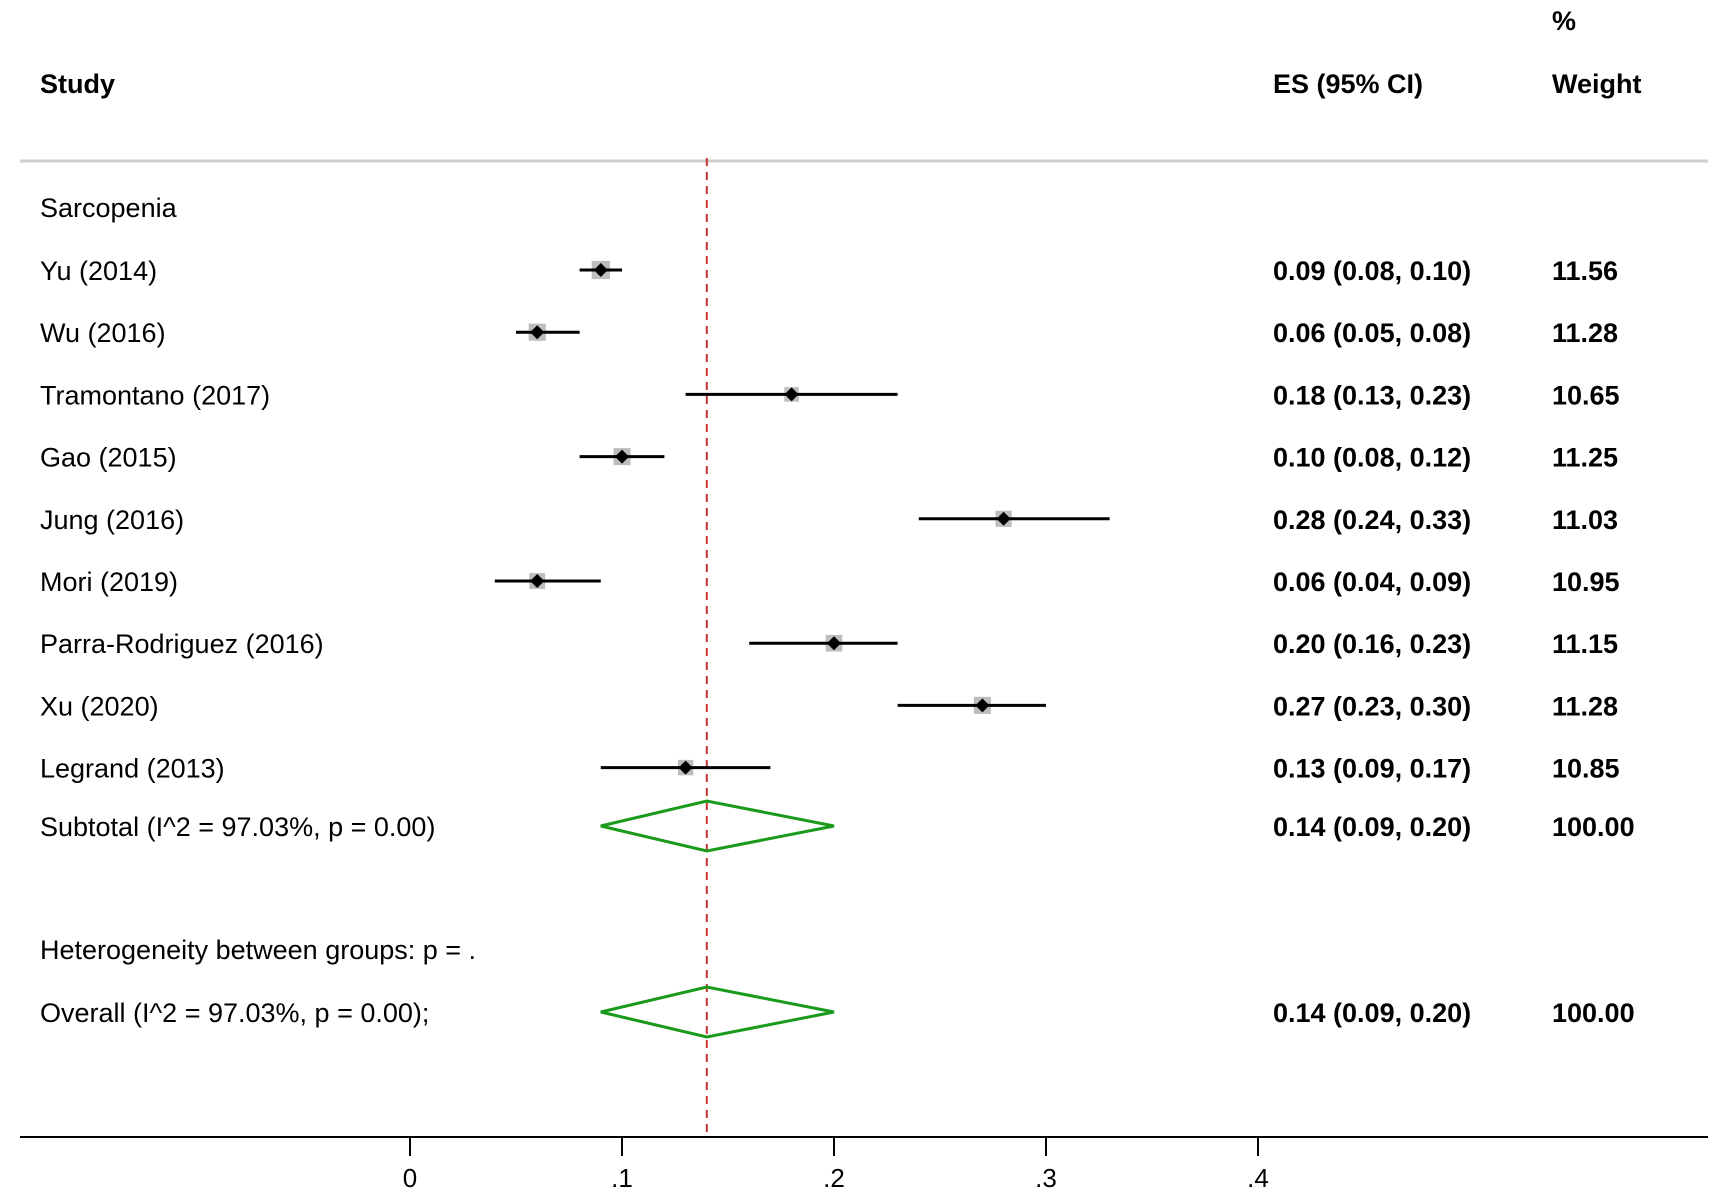  I want to click on study-weight: 11.25, so click(1585, 458).